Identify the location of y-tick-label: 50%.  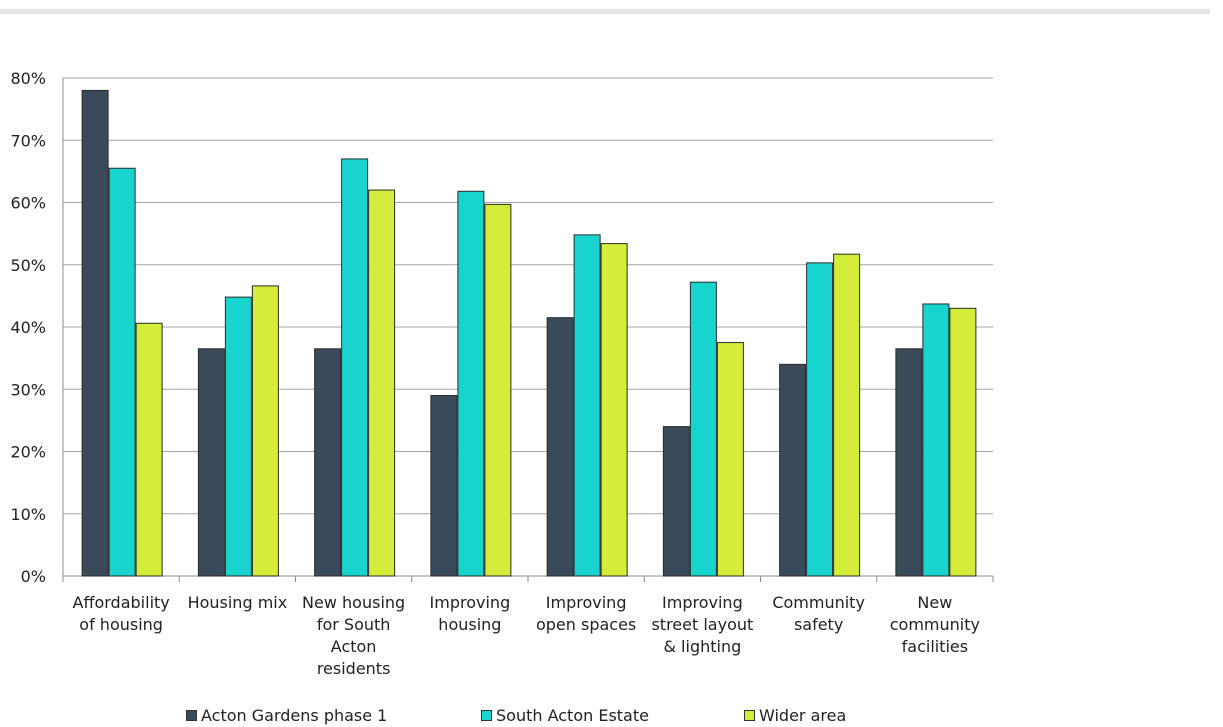
(28, 265).